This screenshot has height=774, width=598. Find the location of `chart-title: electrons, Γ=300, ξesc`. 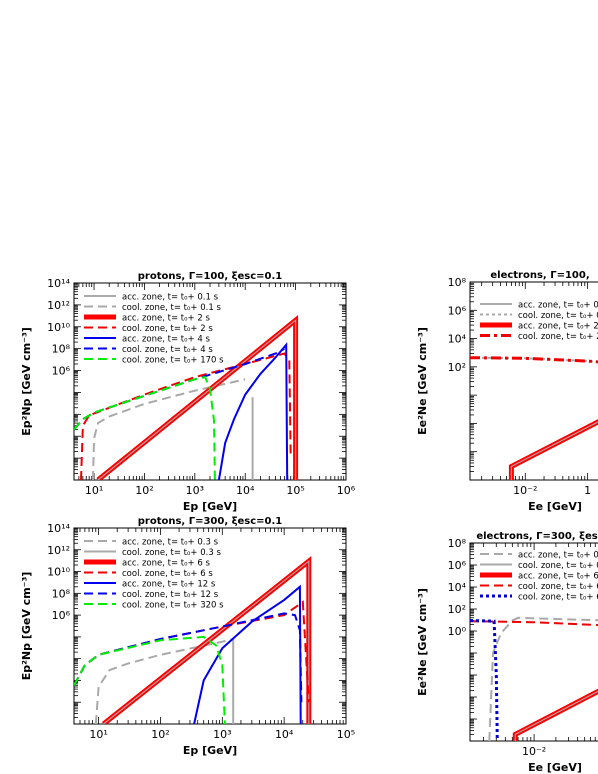

chart-title: electrons, Γ=300, ξesc is located at coordinates (537, 536).